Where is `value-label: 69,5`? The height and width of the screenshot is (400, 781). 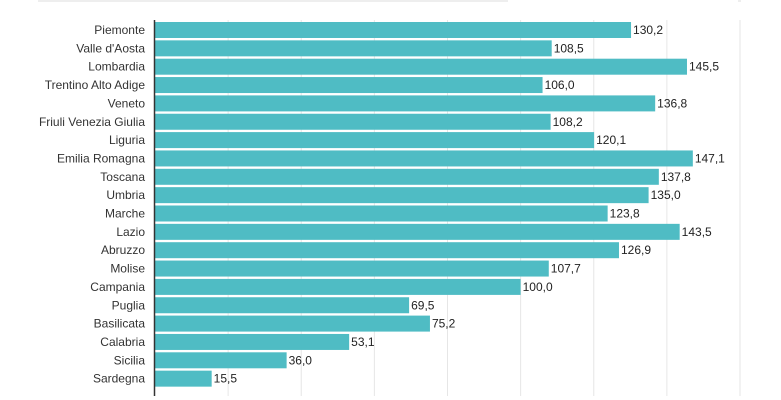 value-label: 69,5 is located at coordinates (423, 305).